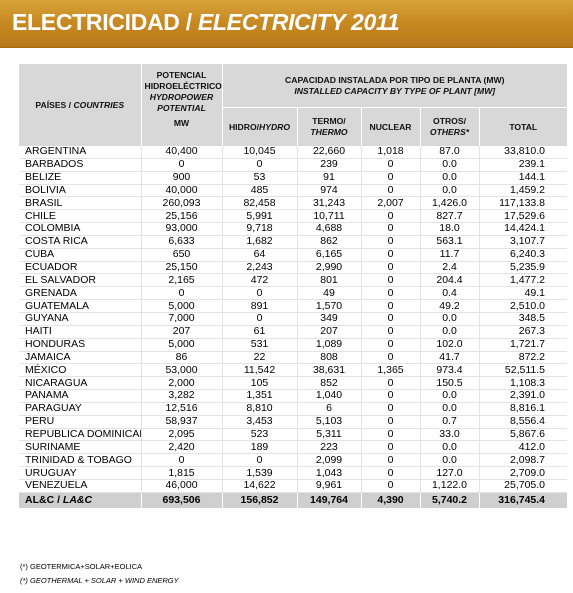  What do you see at coordinates (293, 242) in the screenshot?
I see `table-row: COSTA RICA 6,633 1,682 862 0 563.1 3,107.7` at bounding box center [293, 242].